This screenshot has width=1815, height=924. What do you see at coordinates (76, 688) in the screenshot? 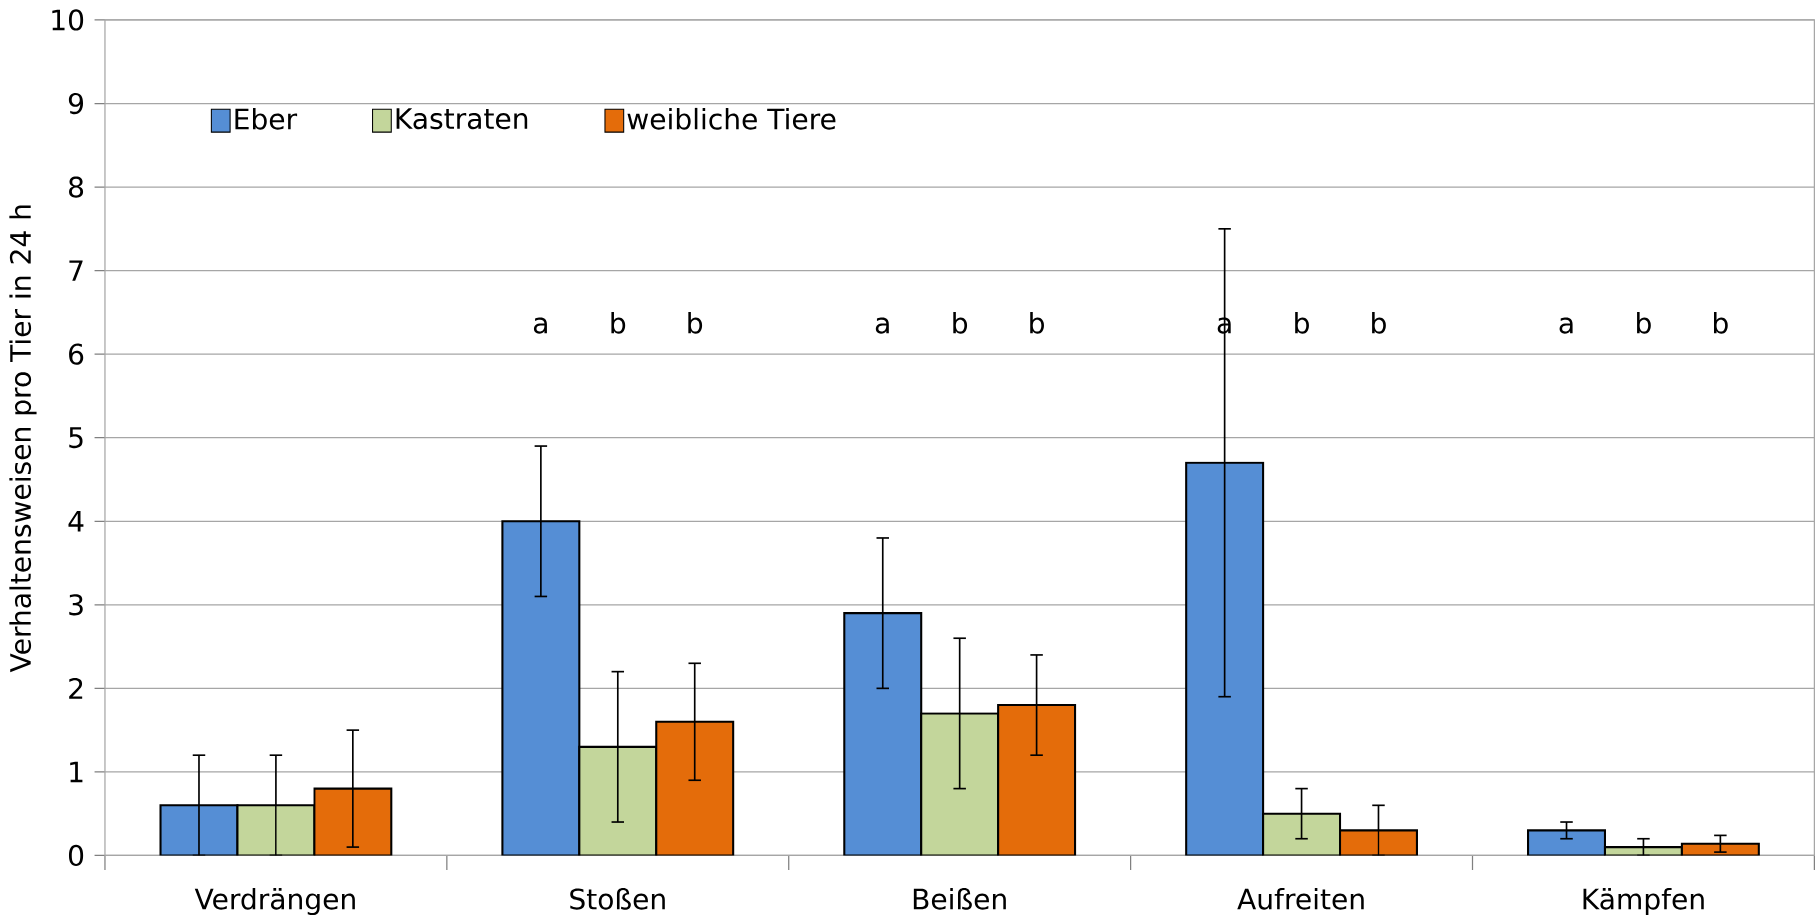
I see `y-tick-label: 2` at bounding box center [76, 688].